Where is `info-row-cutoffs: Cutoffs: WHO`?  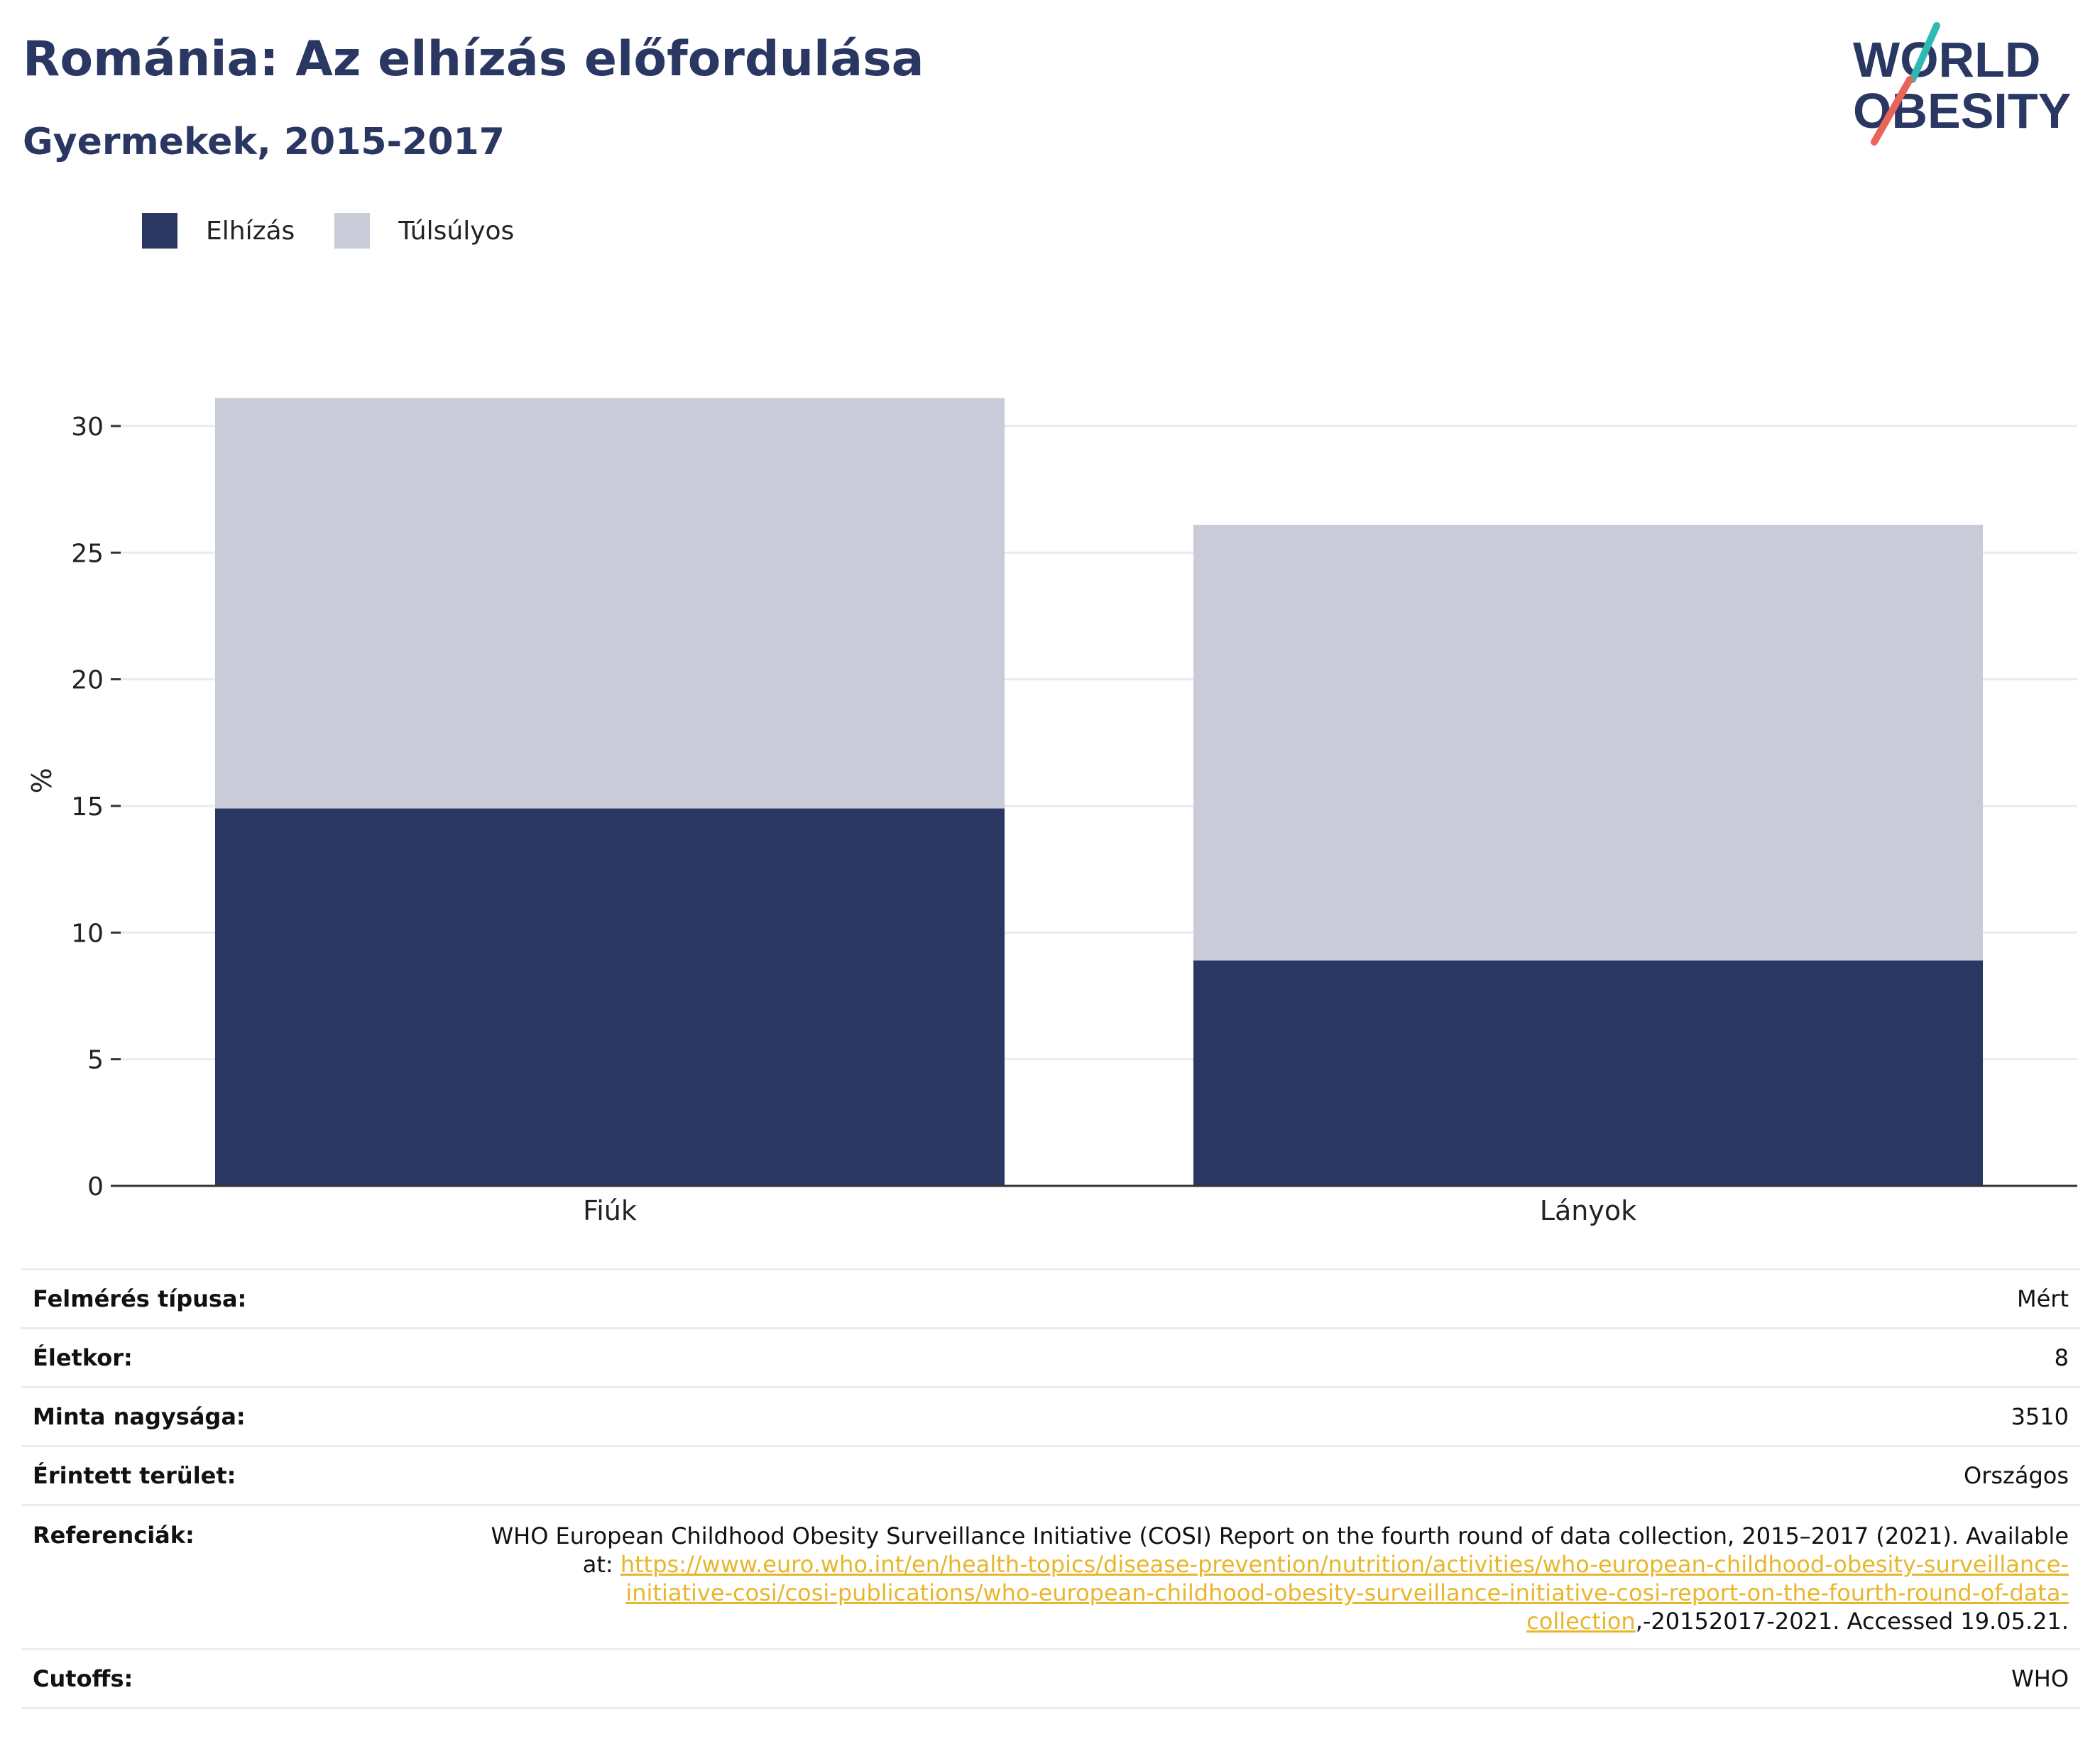
info-row-cutoffs: Cutoffs: WHO is located at coordinates (1050, 1679).